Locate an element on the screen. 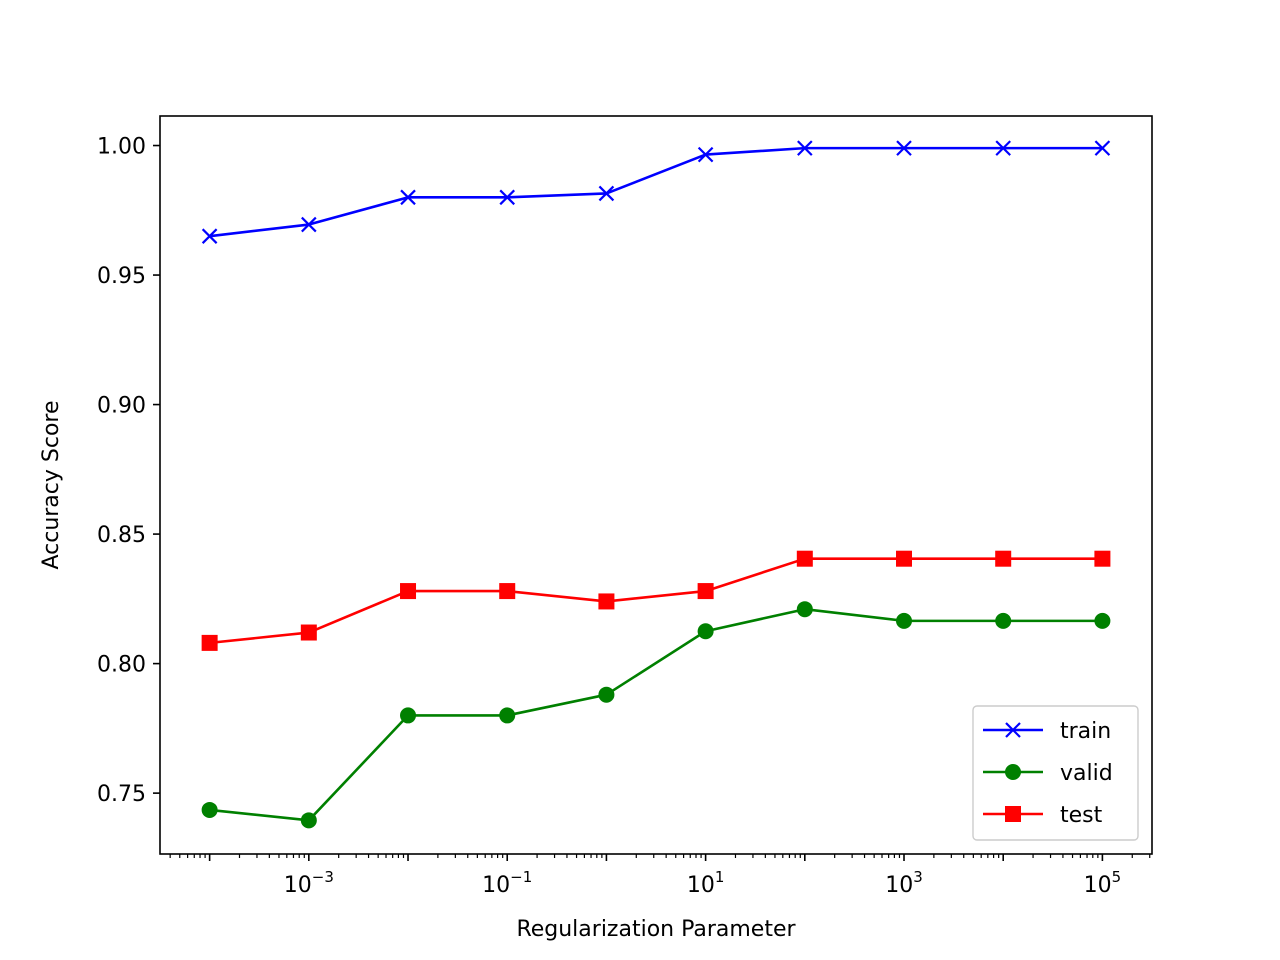 This screenshot has height=960, width=1280. x-axis: 10⁻³ 10⁻¹ 10¹ 10³ 10⁵ is located at coordinates (660, 876).